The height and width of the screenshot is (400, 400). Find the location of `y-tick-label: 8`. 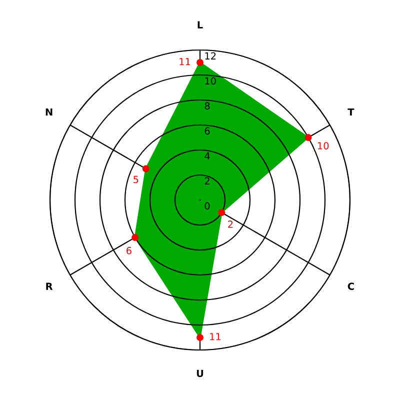

y-tick-label: 8 is located at coordinates (207, 106).